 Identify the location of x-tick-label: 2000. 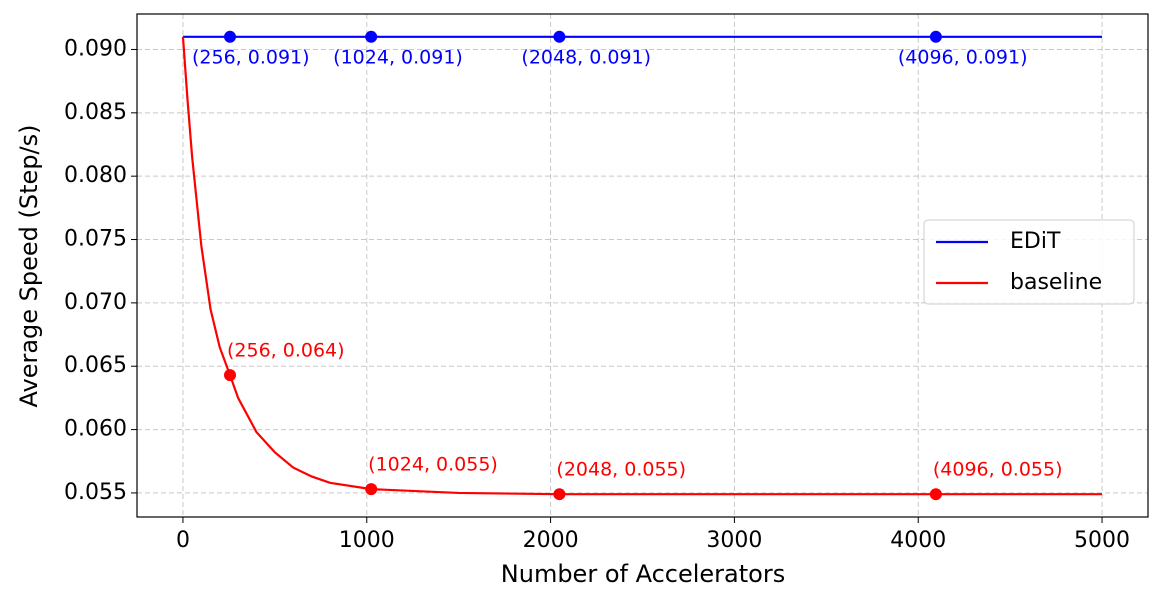
(551, 540).